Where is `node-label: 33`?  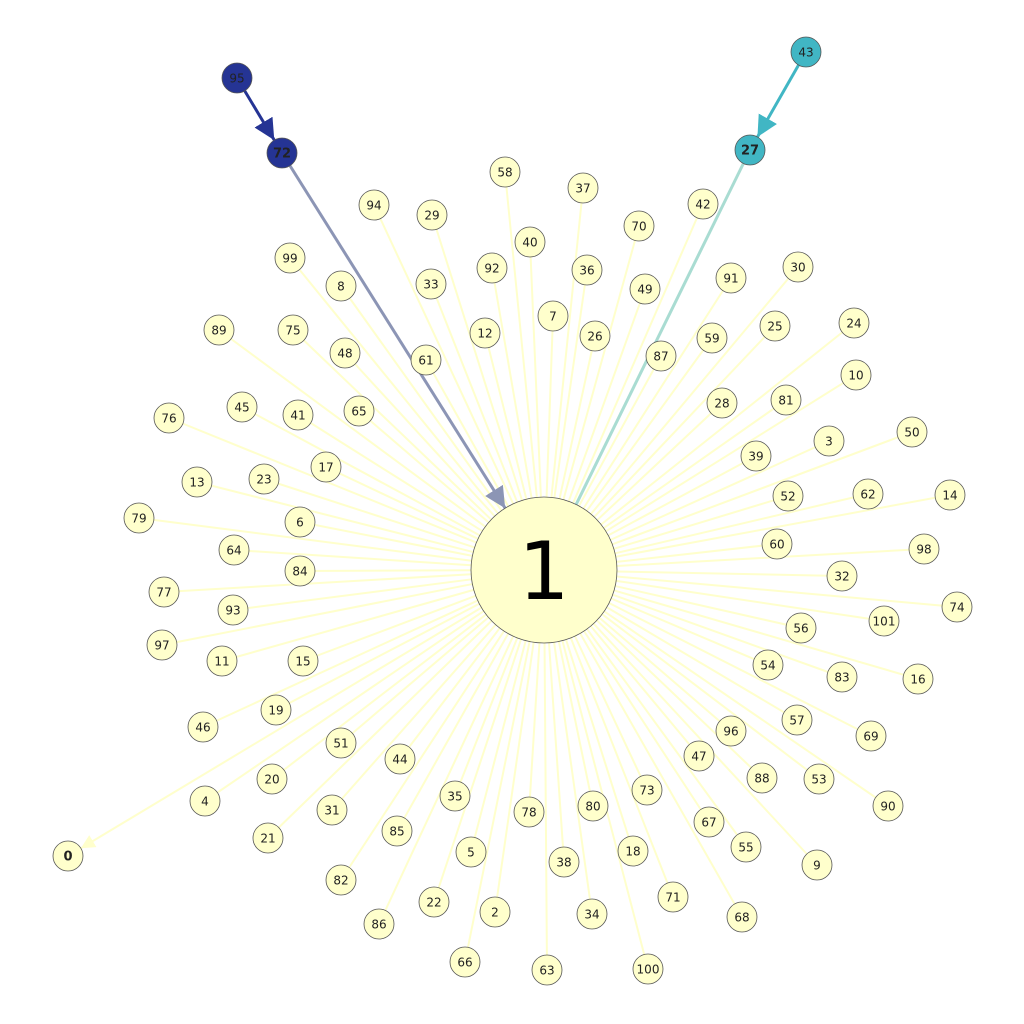
node-label: 33 is located at coordinates (430, 285).